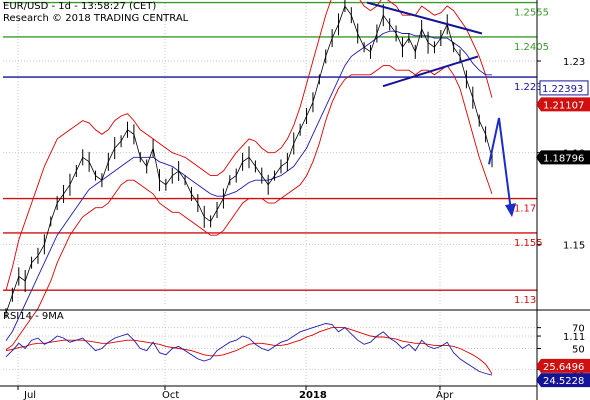 This screenshot has width=590, height=400. I want to click on bollinger-value-badge-text: 1.21107, so click(563, 105).